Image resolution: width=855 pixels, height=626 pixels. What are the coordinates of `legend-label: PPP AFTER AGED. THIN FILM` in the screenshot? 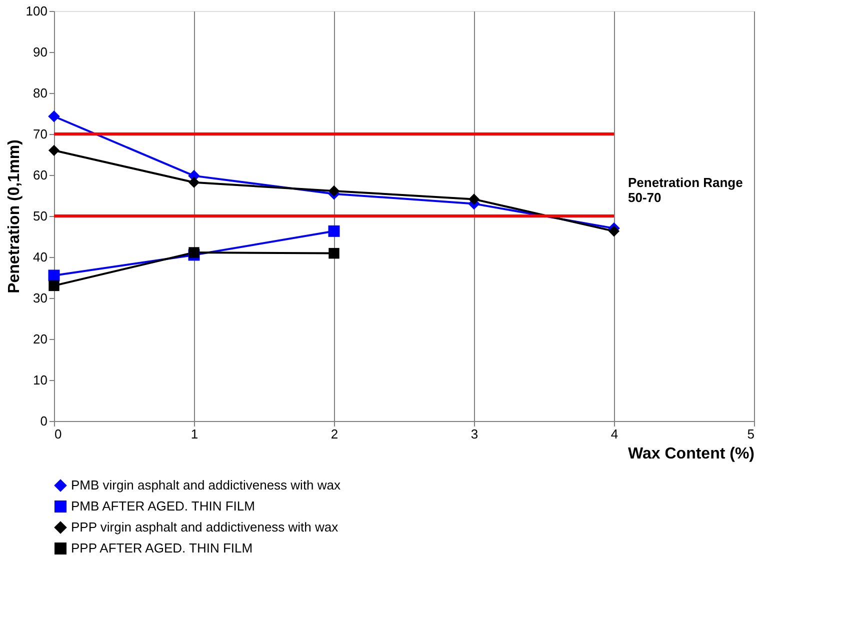 It's located at (162, 548).